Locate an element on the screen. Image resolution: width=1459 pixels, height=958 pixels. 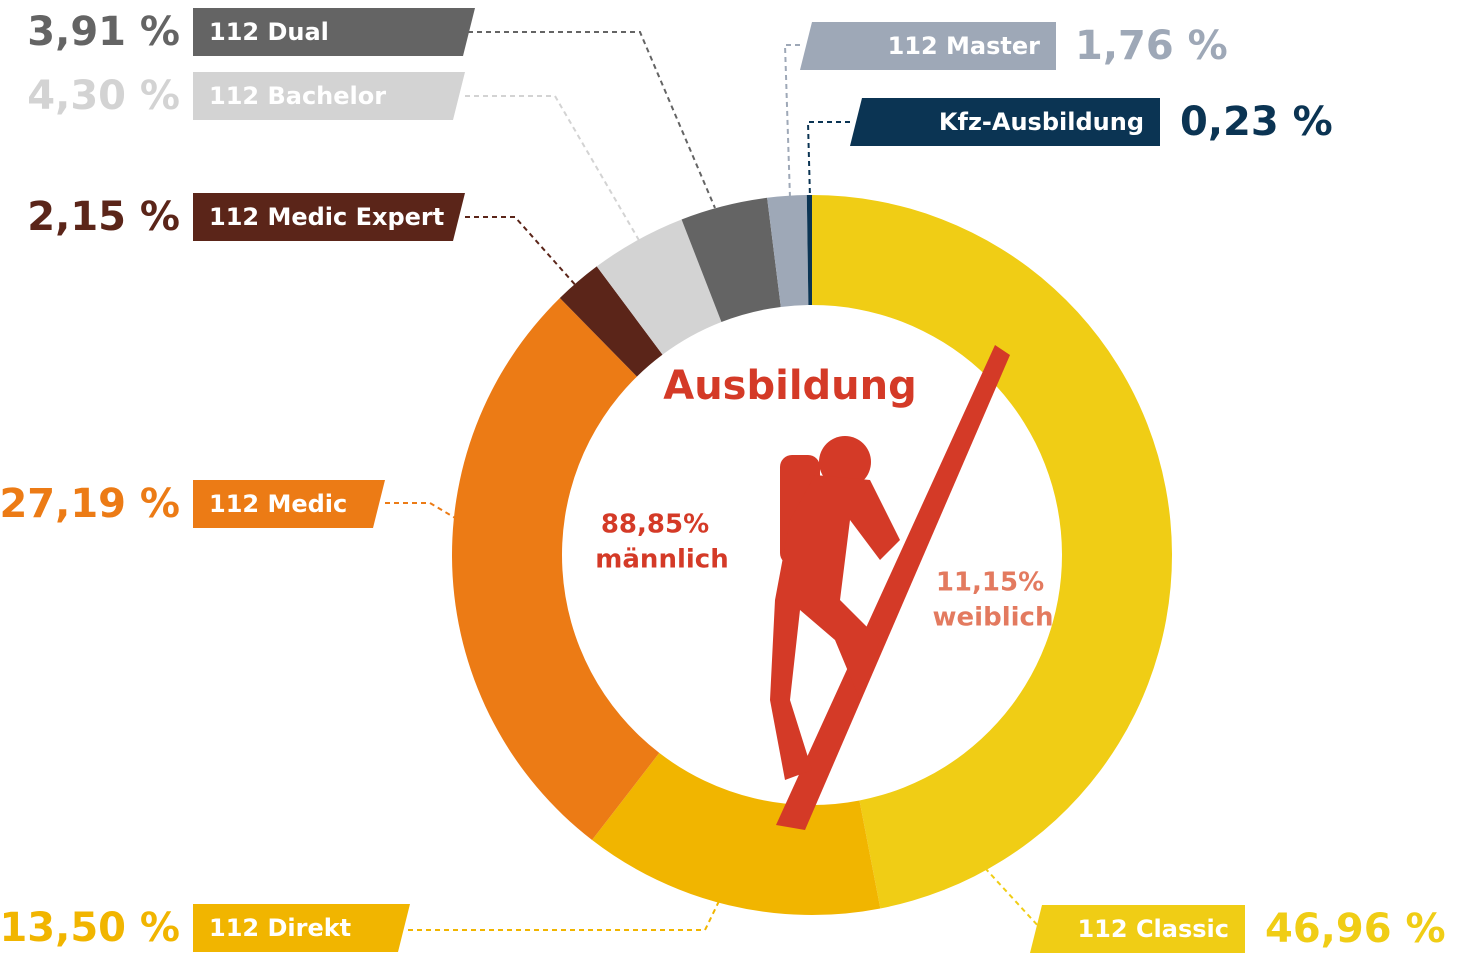
data-label: 0,23 % is located at coordinates (1256, 122).